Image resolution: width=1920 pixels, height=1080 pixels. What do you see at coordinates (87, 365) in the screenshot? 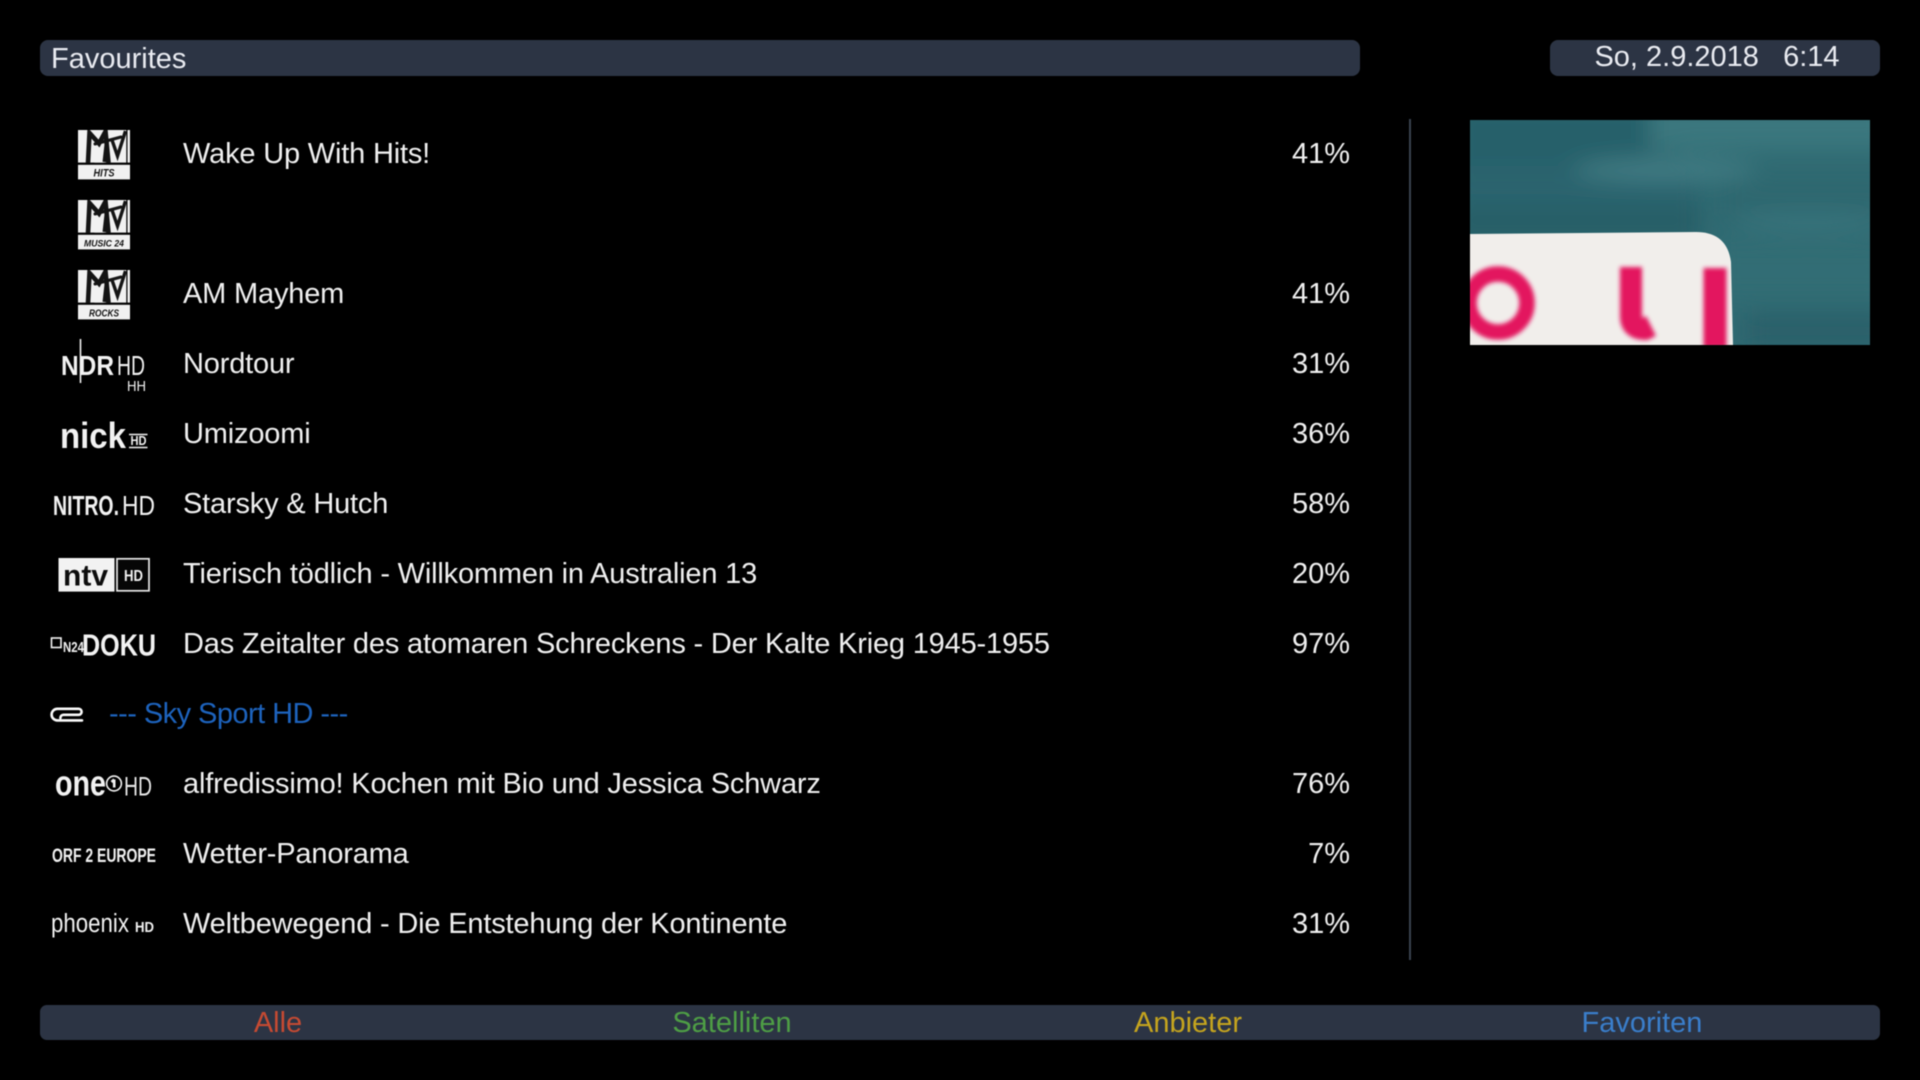
I see `svg-text: NDR` at bounding box center [87, 365].